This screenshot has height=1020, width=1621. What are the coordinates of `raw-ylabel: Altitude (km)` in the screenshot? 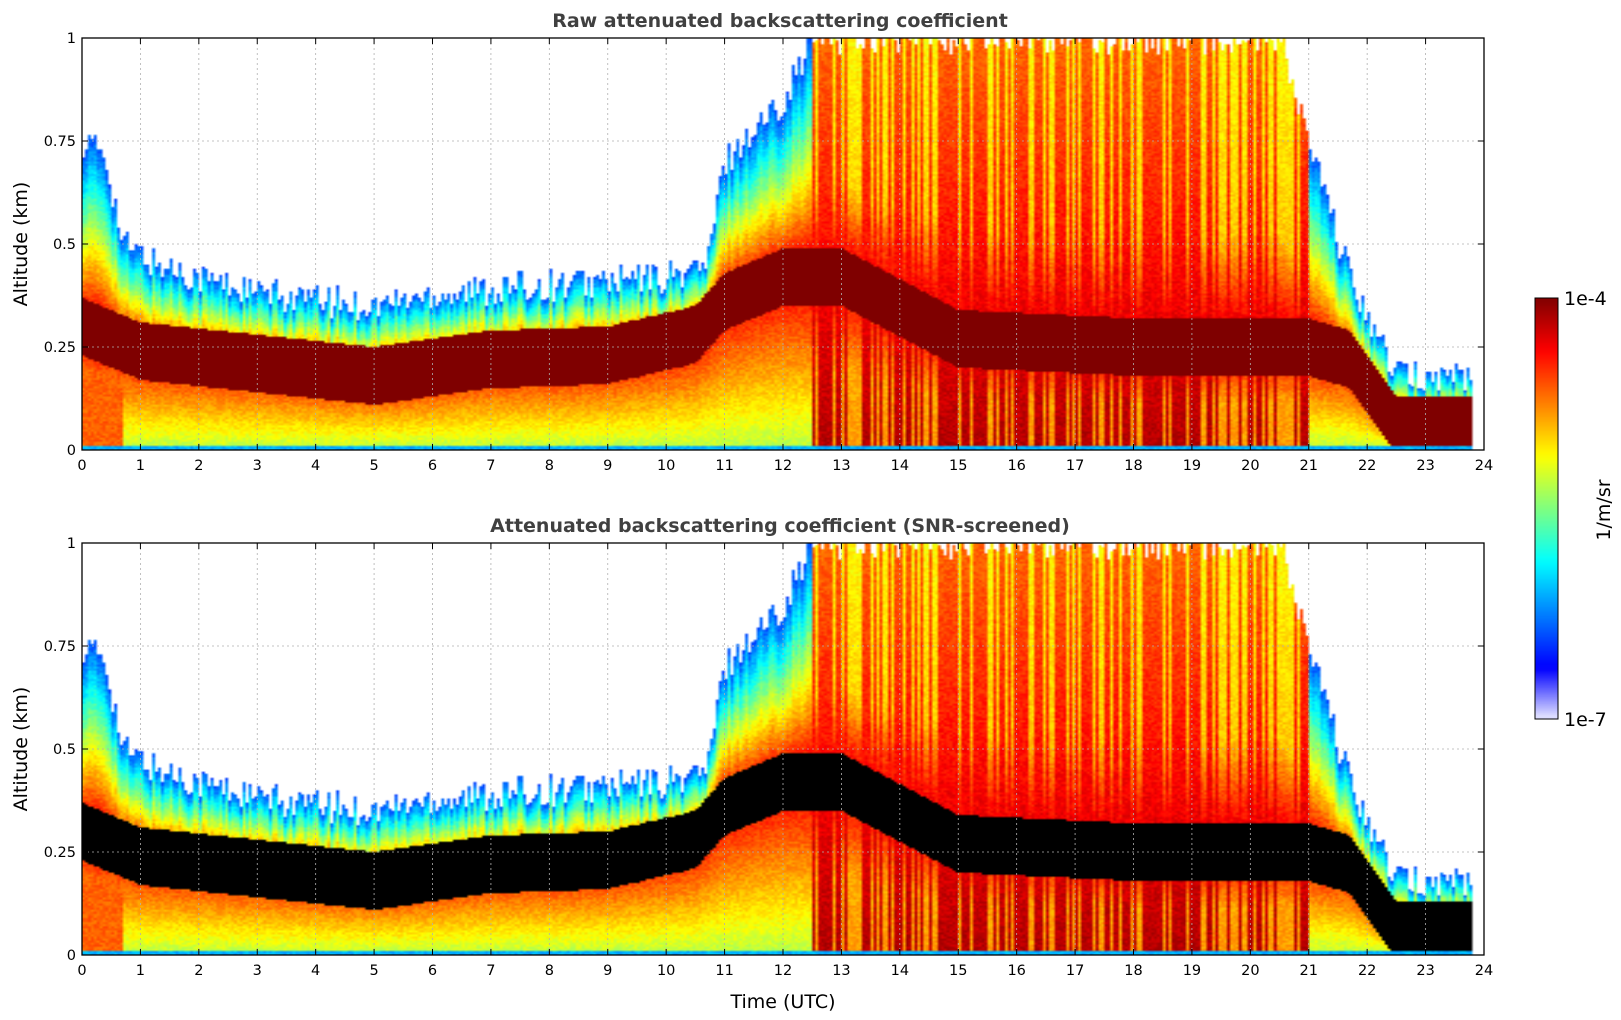 It's located at (21, 244).